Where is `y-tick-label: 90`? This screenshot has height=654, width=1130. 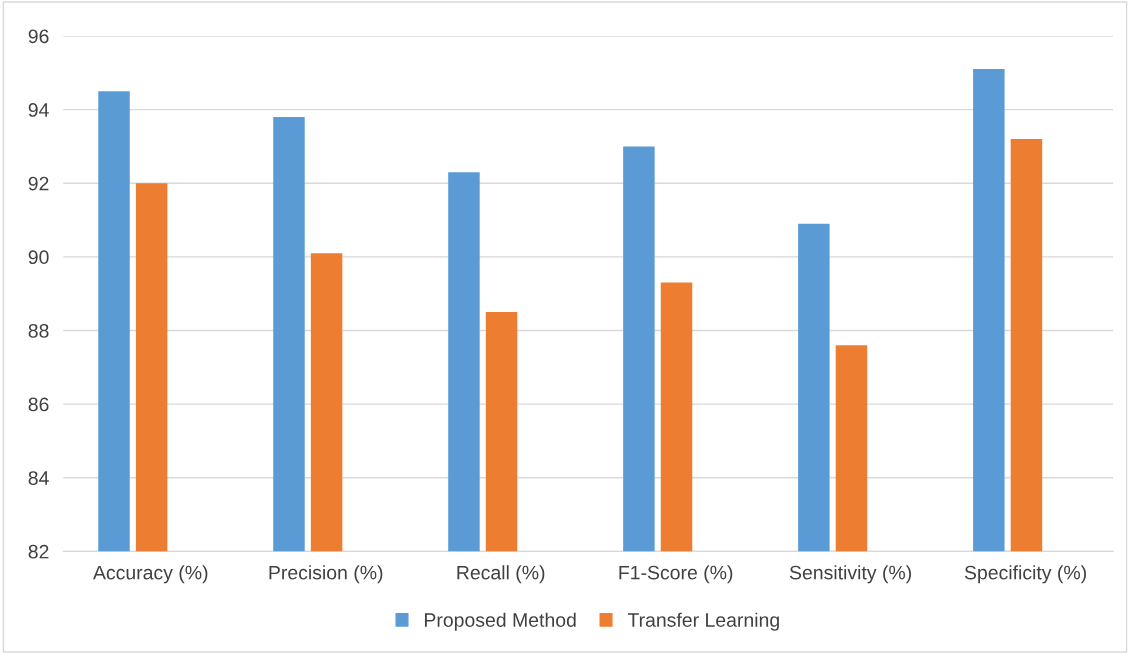
y-tick-label: 90 is located at coordinates (38, 257).